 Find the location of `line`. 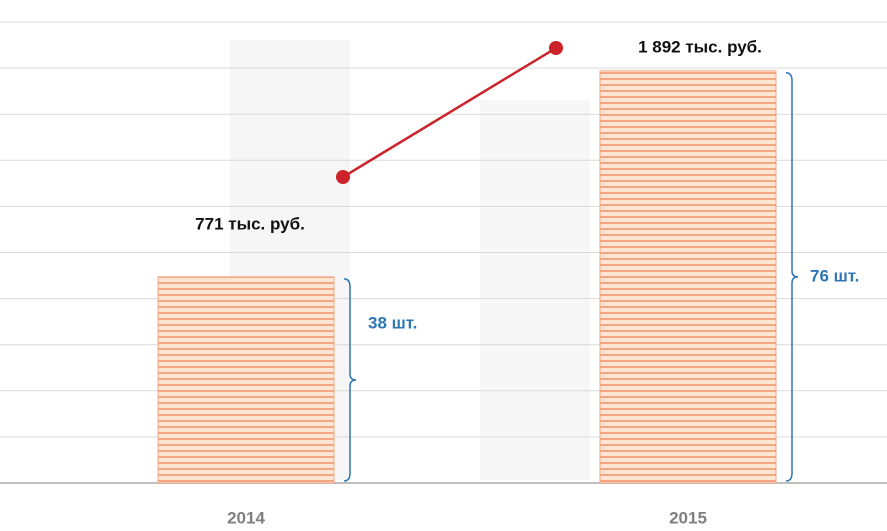

line is located at coordinates (449, 112).